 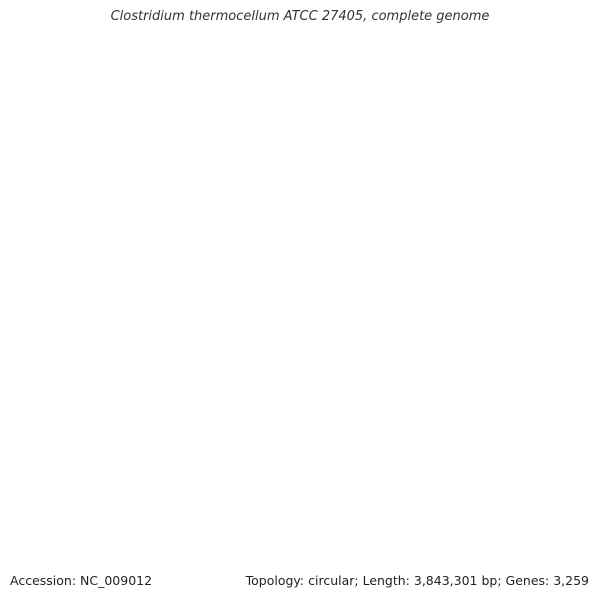 I want to click on accession-text: Accession: NC_009012, so click(x=81, y=580).